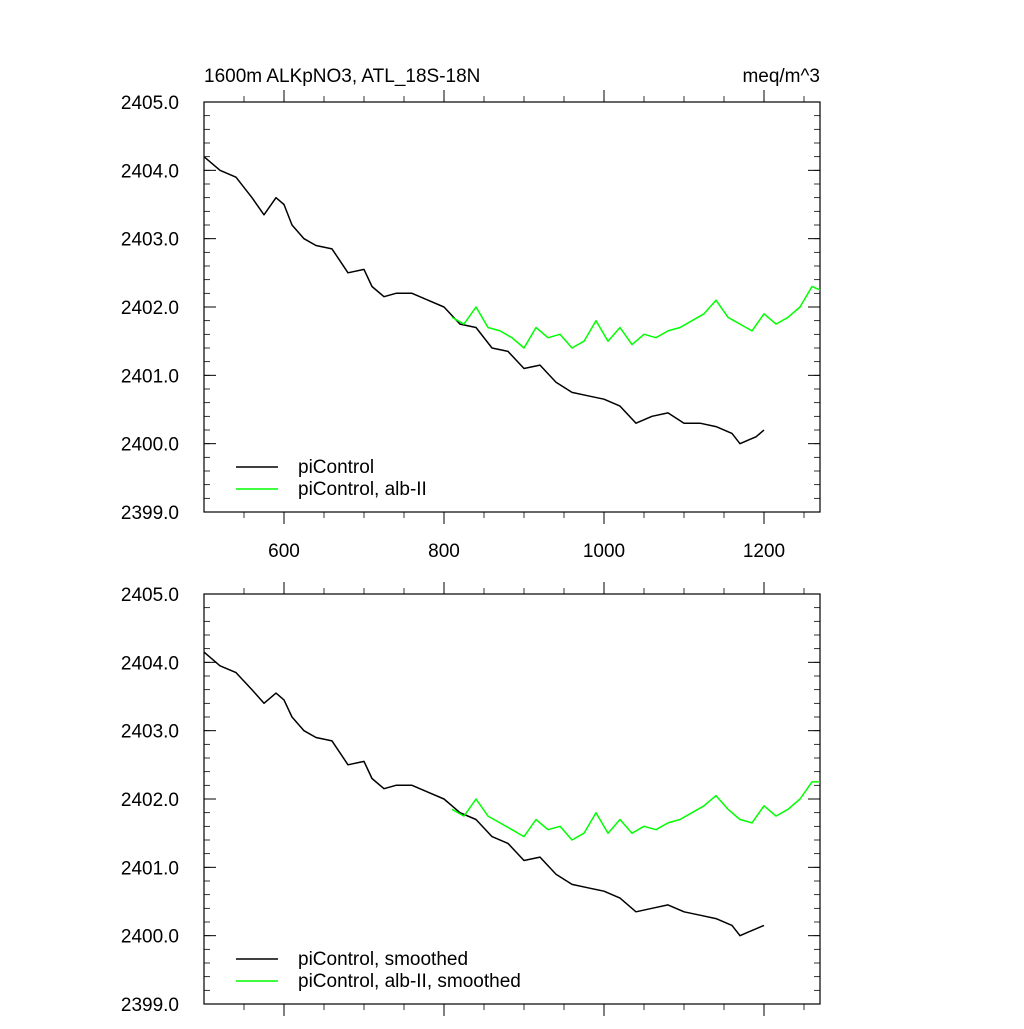 The width and height of the screenshot is (1024, 1029). I want to click on x-tick-label: 1000, so click(604, 551).